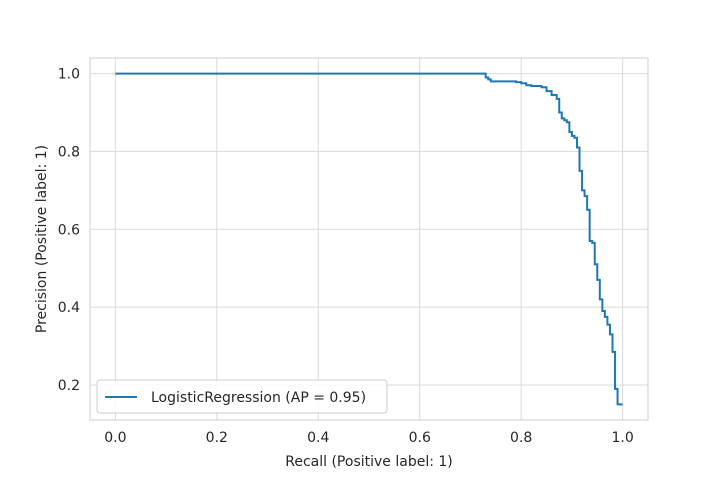  Describe the element at coordinates (69, 75) in the screenshot. I see `y-tick-label: 1.0` at that location.